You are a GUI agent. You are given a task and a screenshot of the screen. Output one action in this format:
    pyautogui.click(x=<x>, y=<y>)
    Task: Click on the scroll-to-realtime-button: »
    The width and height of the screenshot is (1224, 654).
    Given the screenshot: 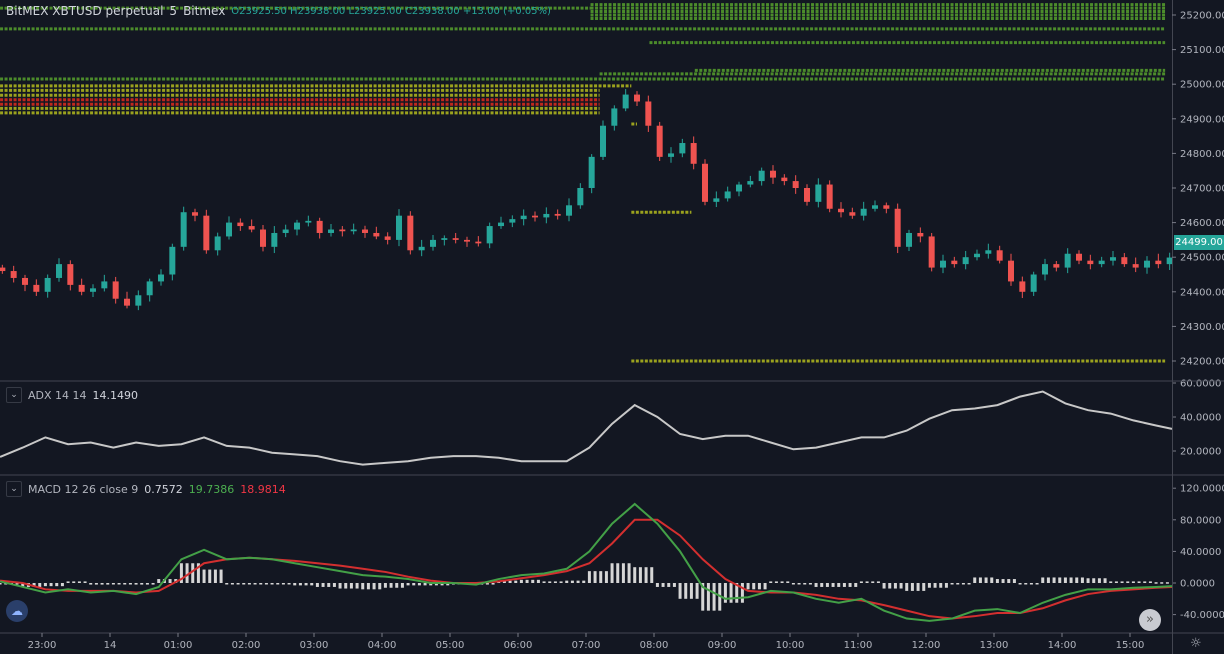 What is the action you would take?
    pyautogui.click(x=1150, y=620)
    